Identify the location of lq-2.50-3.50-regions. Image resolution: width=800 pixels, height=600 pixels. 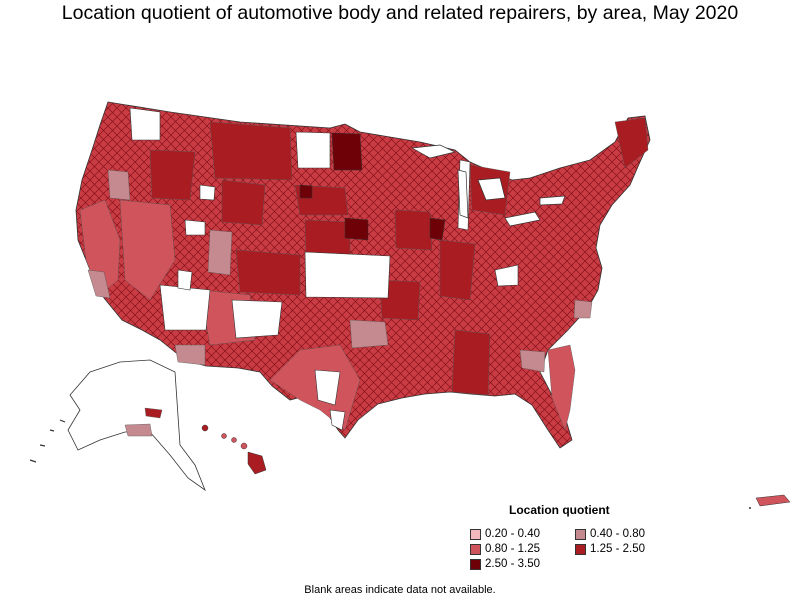
(372, 186).